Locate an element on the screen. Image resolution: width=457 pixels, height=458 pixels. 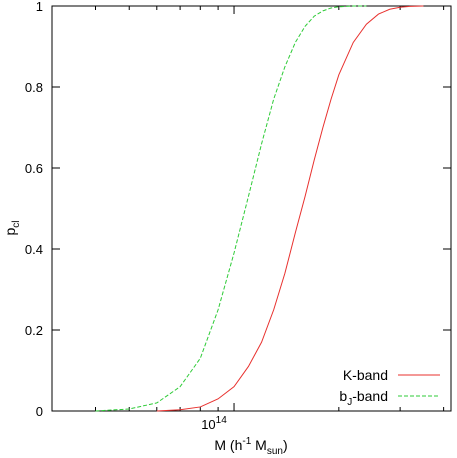
x-axis-label-sub: sun is located at coordinates (275, 451).